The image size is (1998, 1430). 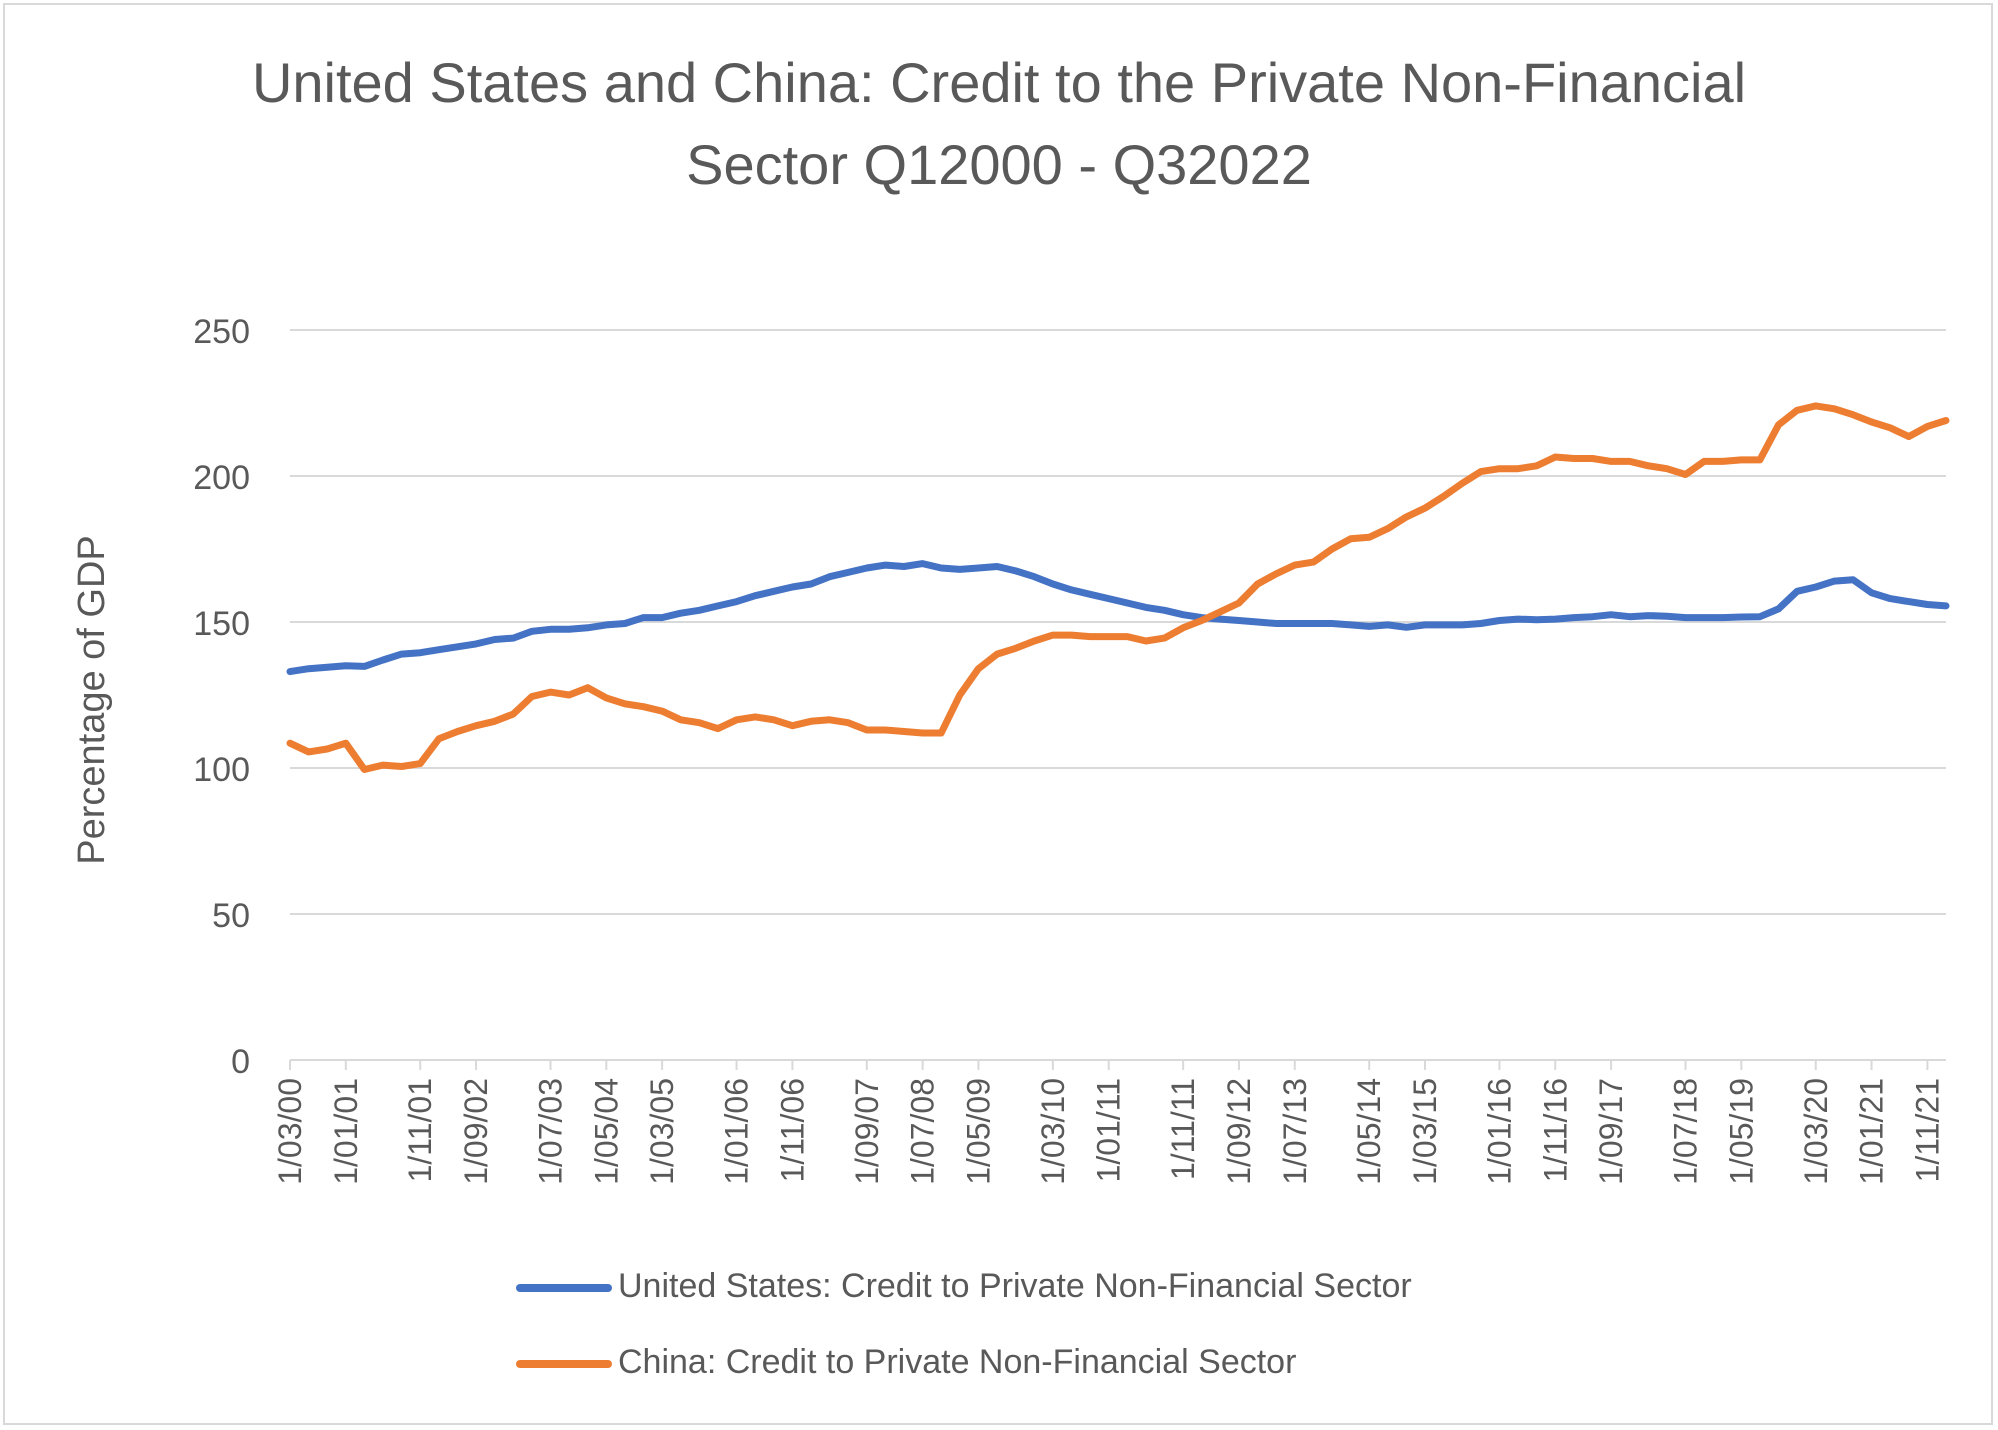 What do you see at coordinates (1611, 1131) in the screenshot?
I see `x-tick-label: 1/09/17` at bounding box center [1611, 1131].